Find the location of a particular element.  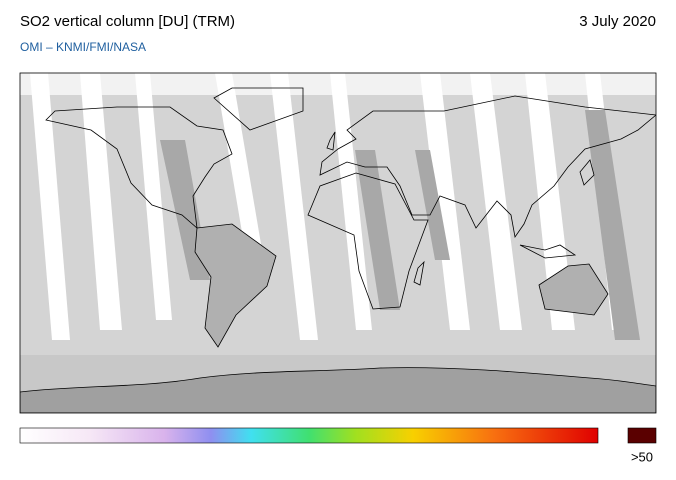

colorbar is located at coordinates (309, 435).